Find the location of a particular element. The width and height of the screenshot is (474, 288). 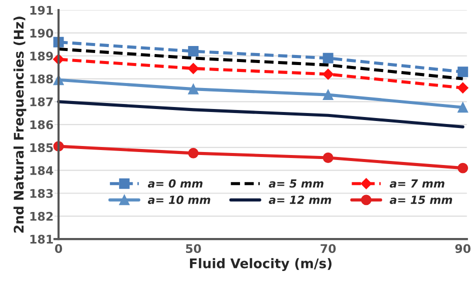

legend-label: a= 0 mm is located at coordinates (175, 183).